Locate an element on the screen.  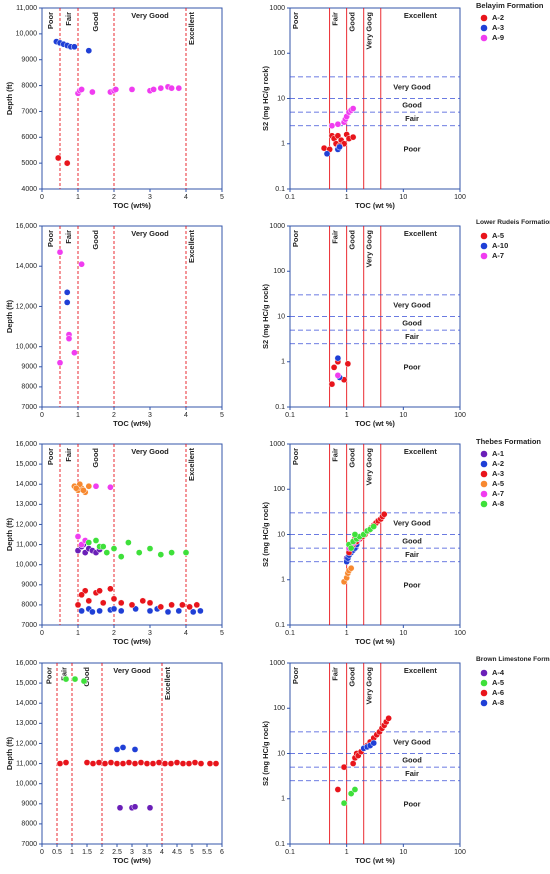
level-label: Fair is located at coordinates (412, 773).